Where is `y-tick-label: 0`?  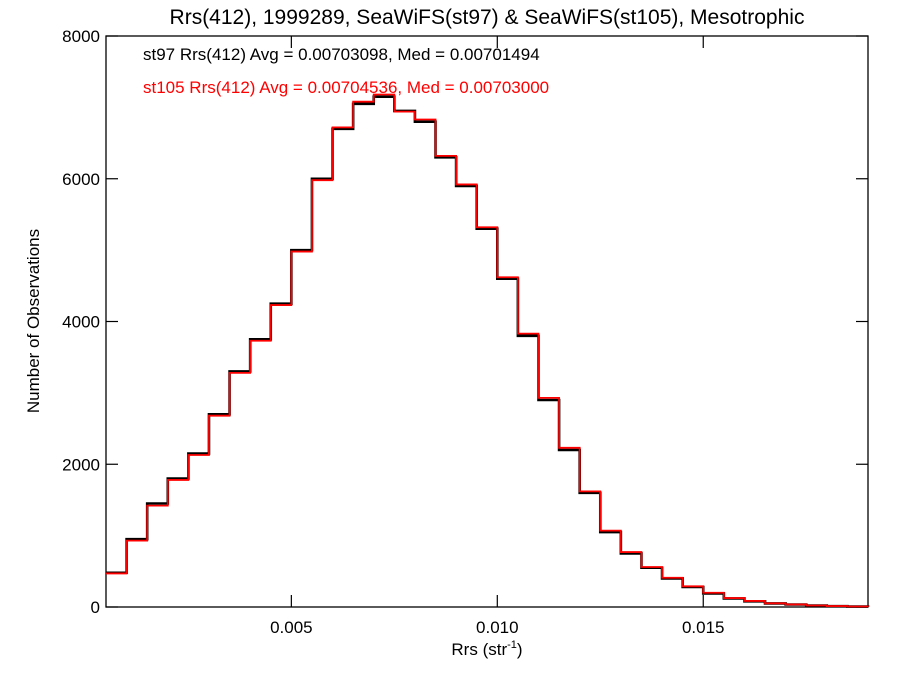 y-tick-label: 0 is located at coordinates (95, 607).